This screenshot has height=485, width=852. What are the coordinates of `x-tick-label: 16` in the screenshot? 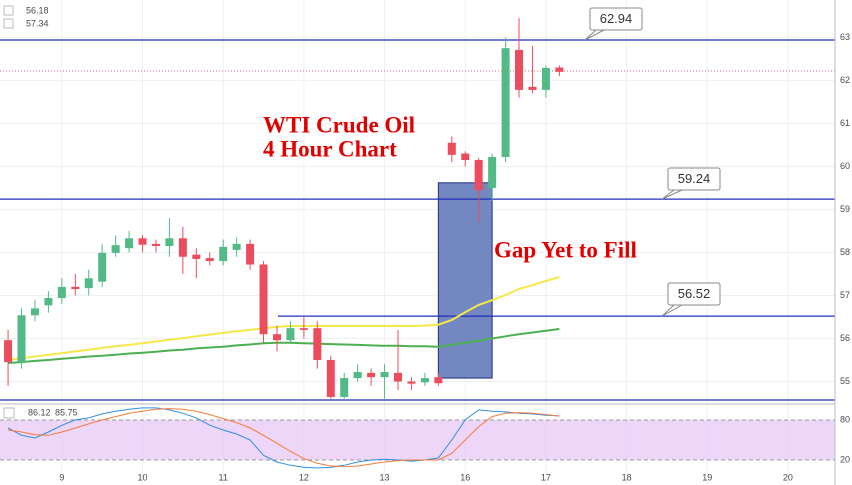 It's located at (465, 477).